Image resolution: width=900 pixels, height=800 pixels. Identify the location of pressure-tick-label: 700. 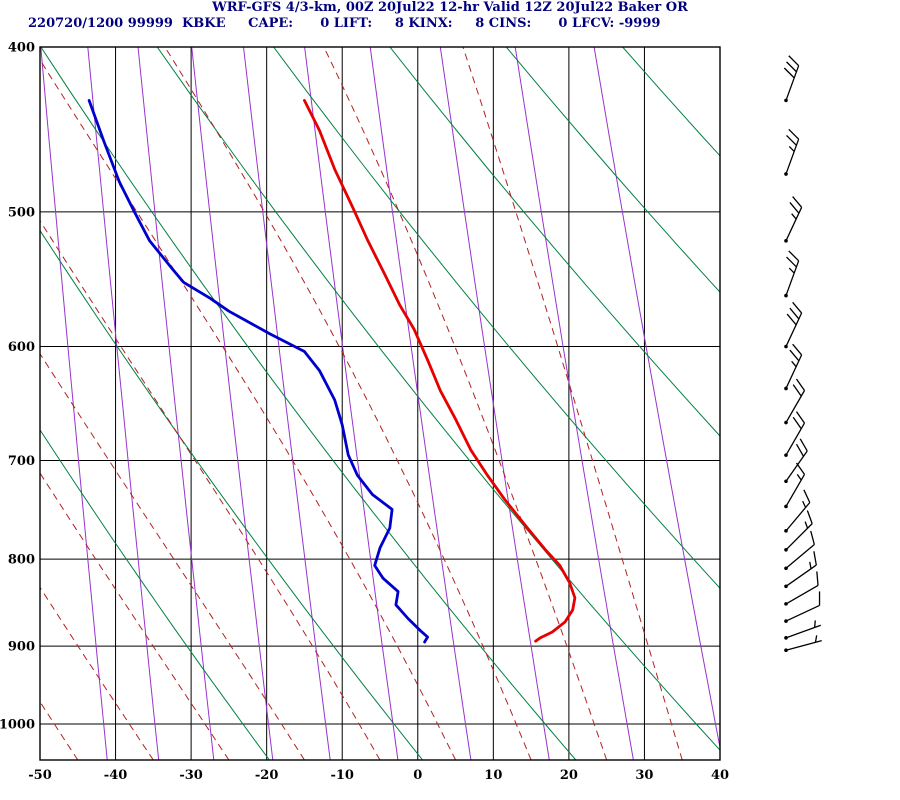
(21, 461).